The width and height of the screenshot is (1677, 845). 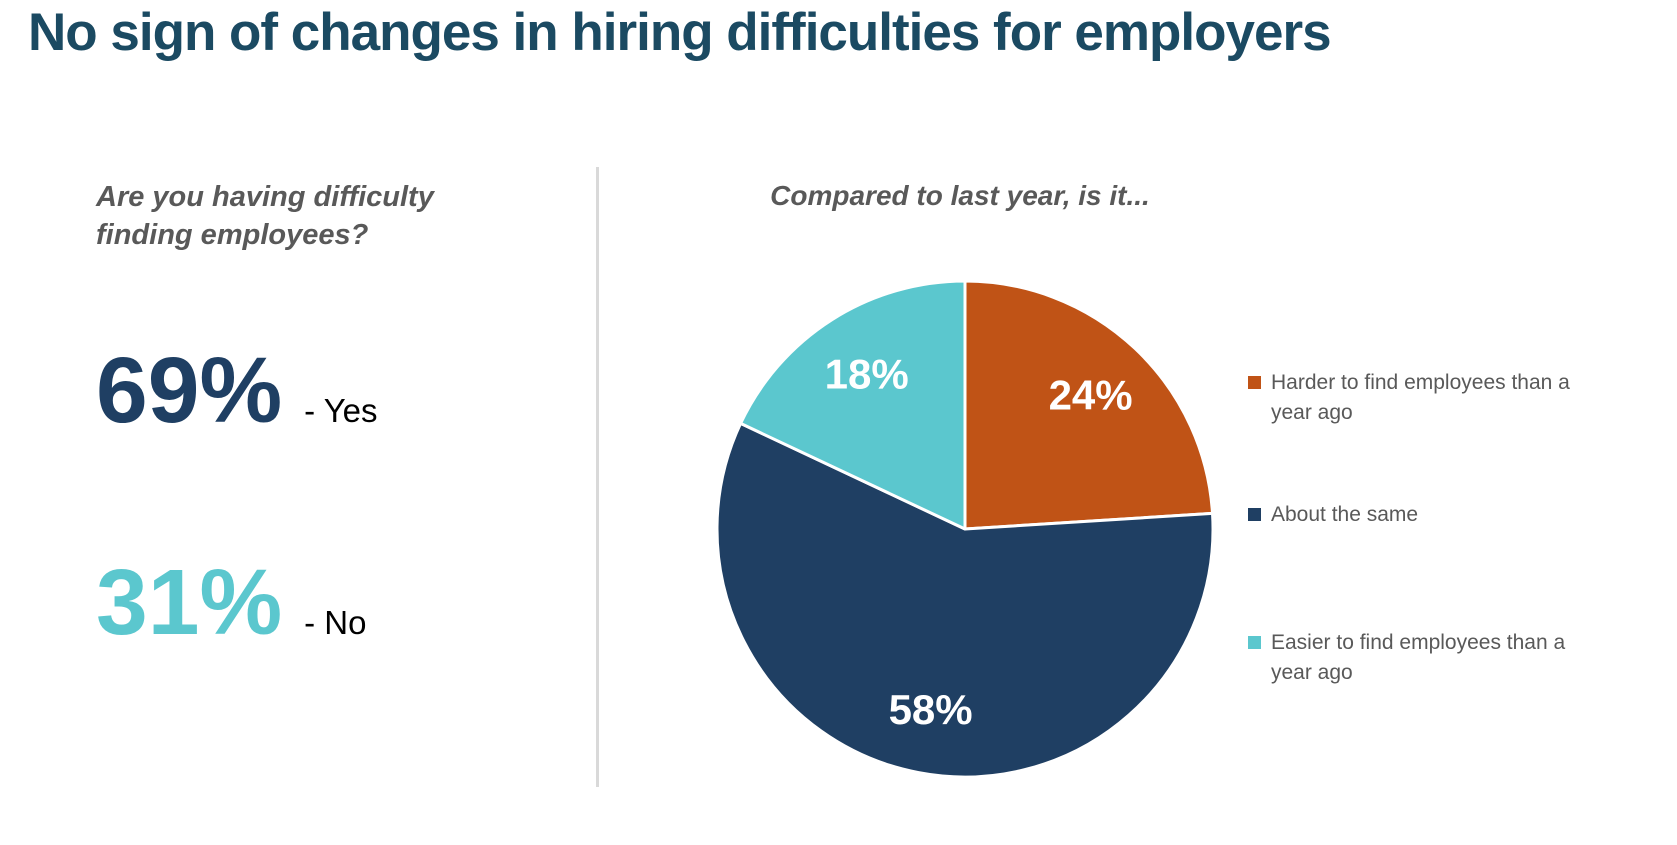 I want to click on pie-slice-label-2: 18%, so click(x=867, y=374).